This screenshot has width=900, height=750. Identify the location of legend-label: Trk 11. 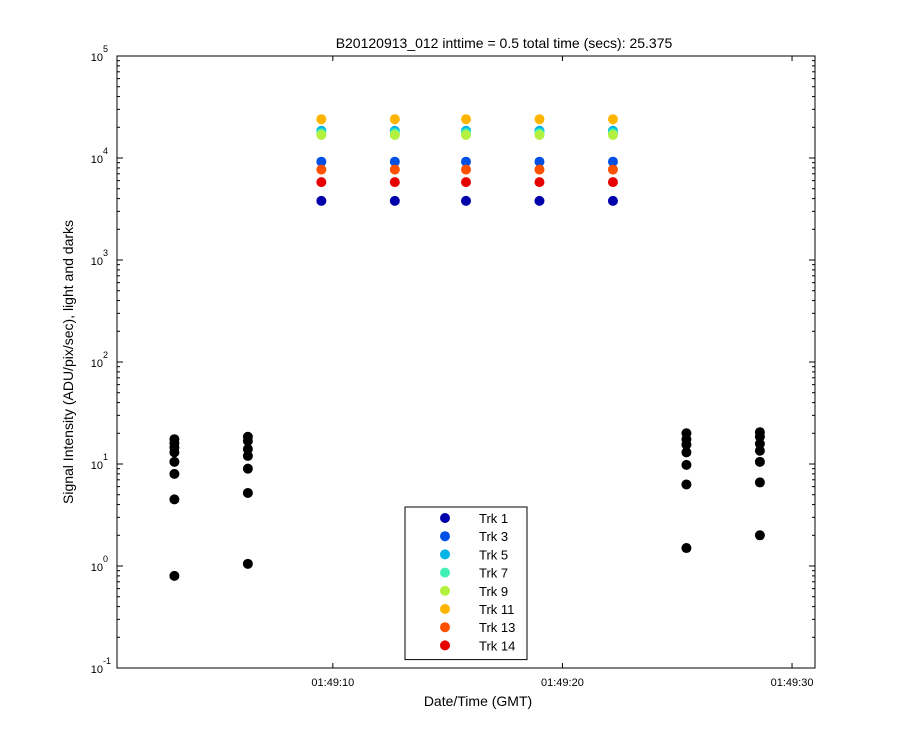
(496, 609).